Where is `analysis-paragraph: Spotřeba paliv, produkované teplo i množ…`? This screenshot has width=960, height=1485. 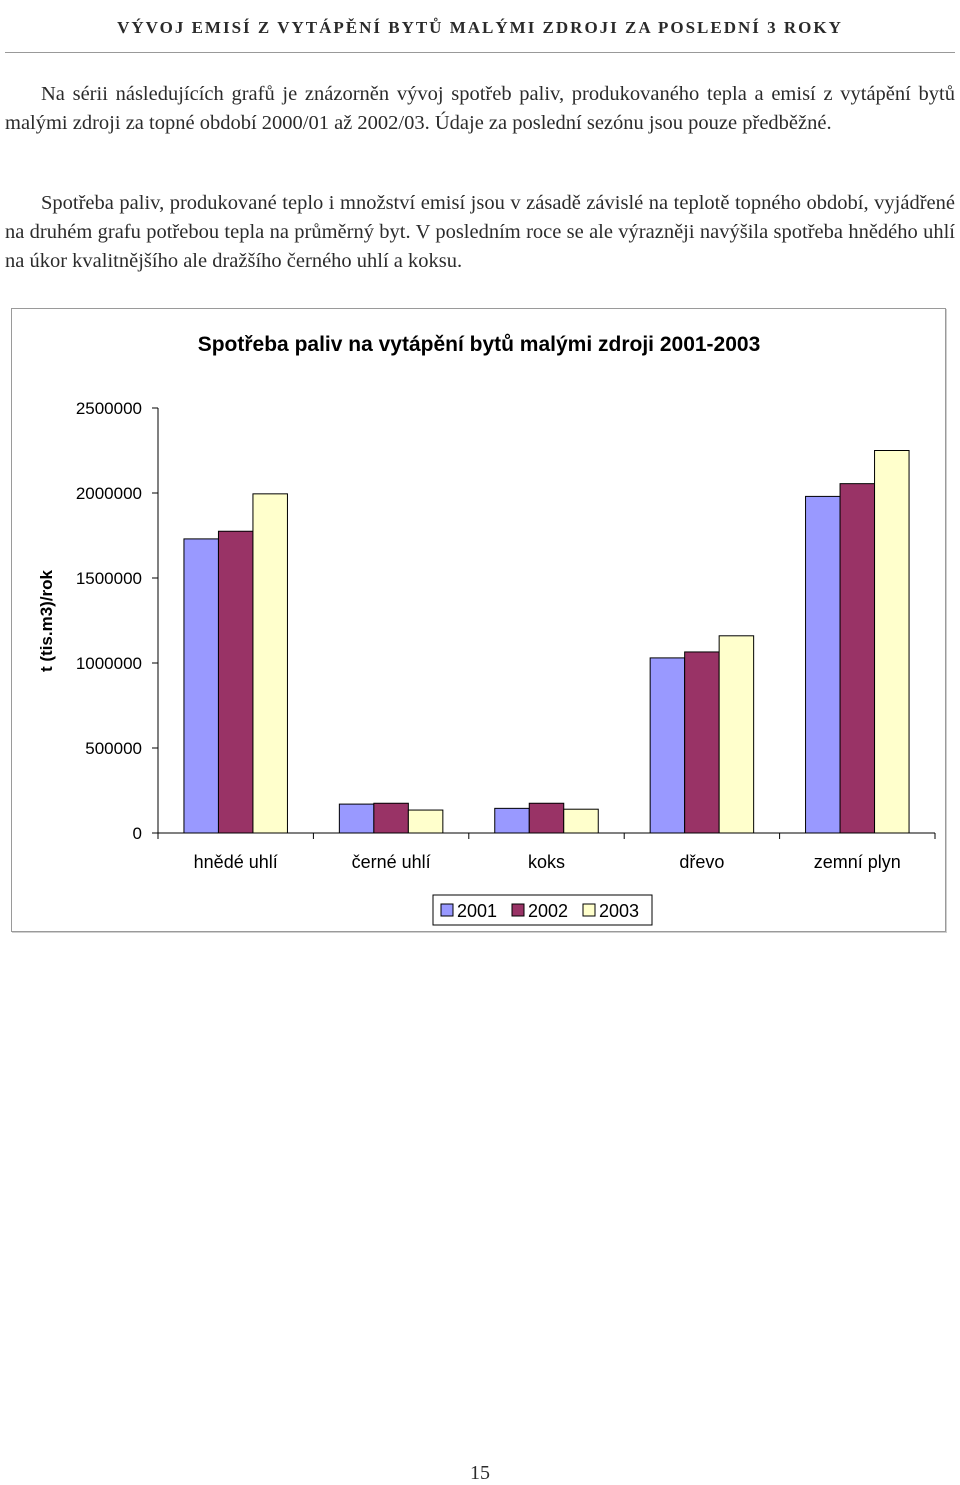 analysis-paragraph: Spotřeba paliv, produkované teplo i množ… is located at coordinates (480, 232).